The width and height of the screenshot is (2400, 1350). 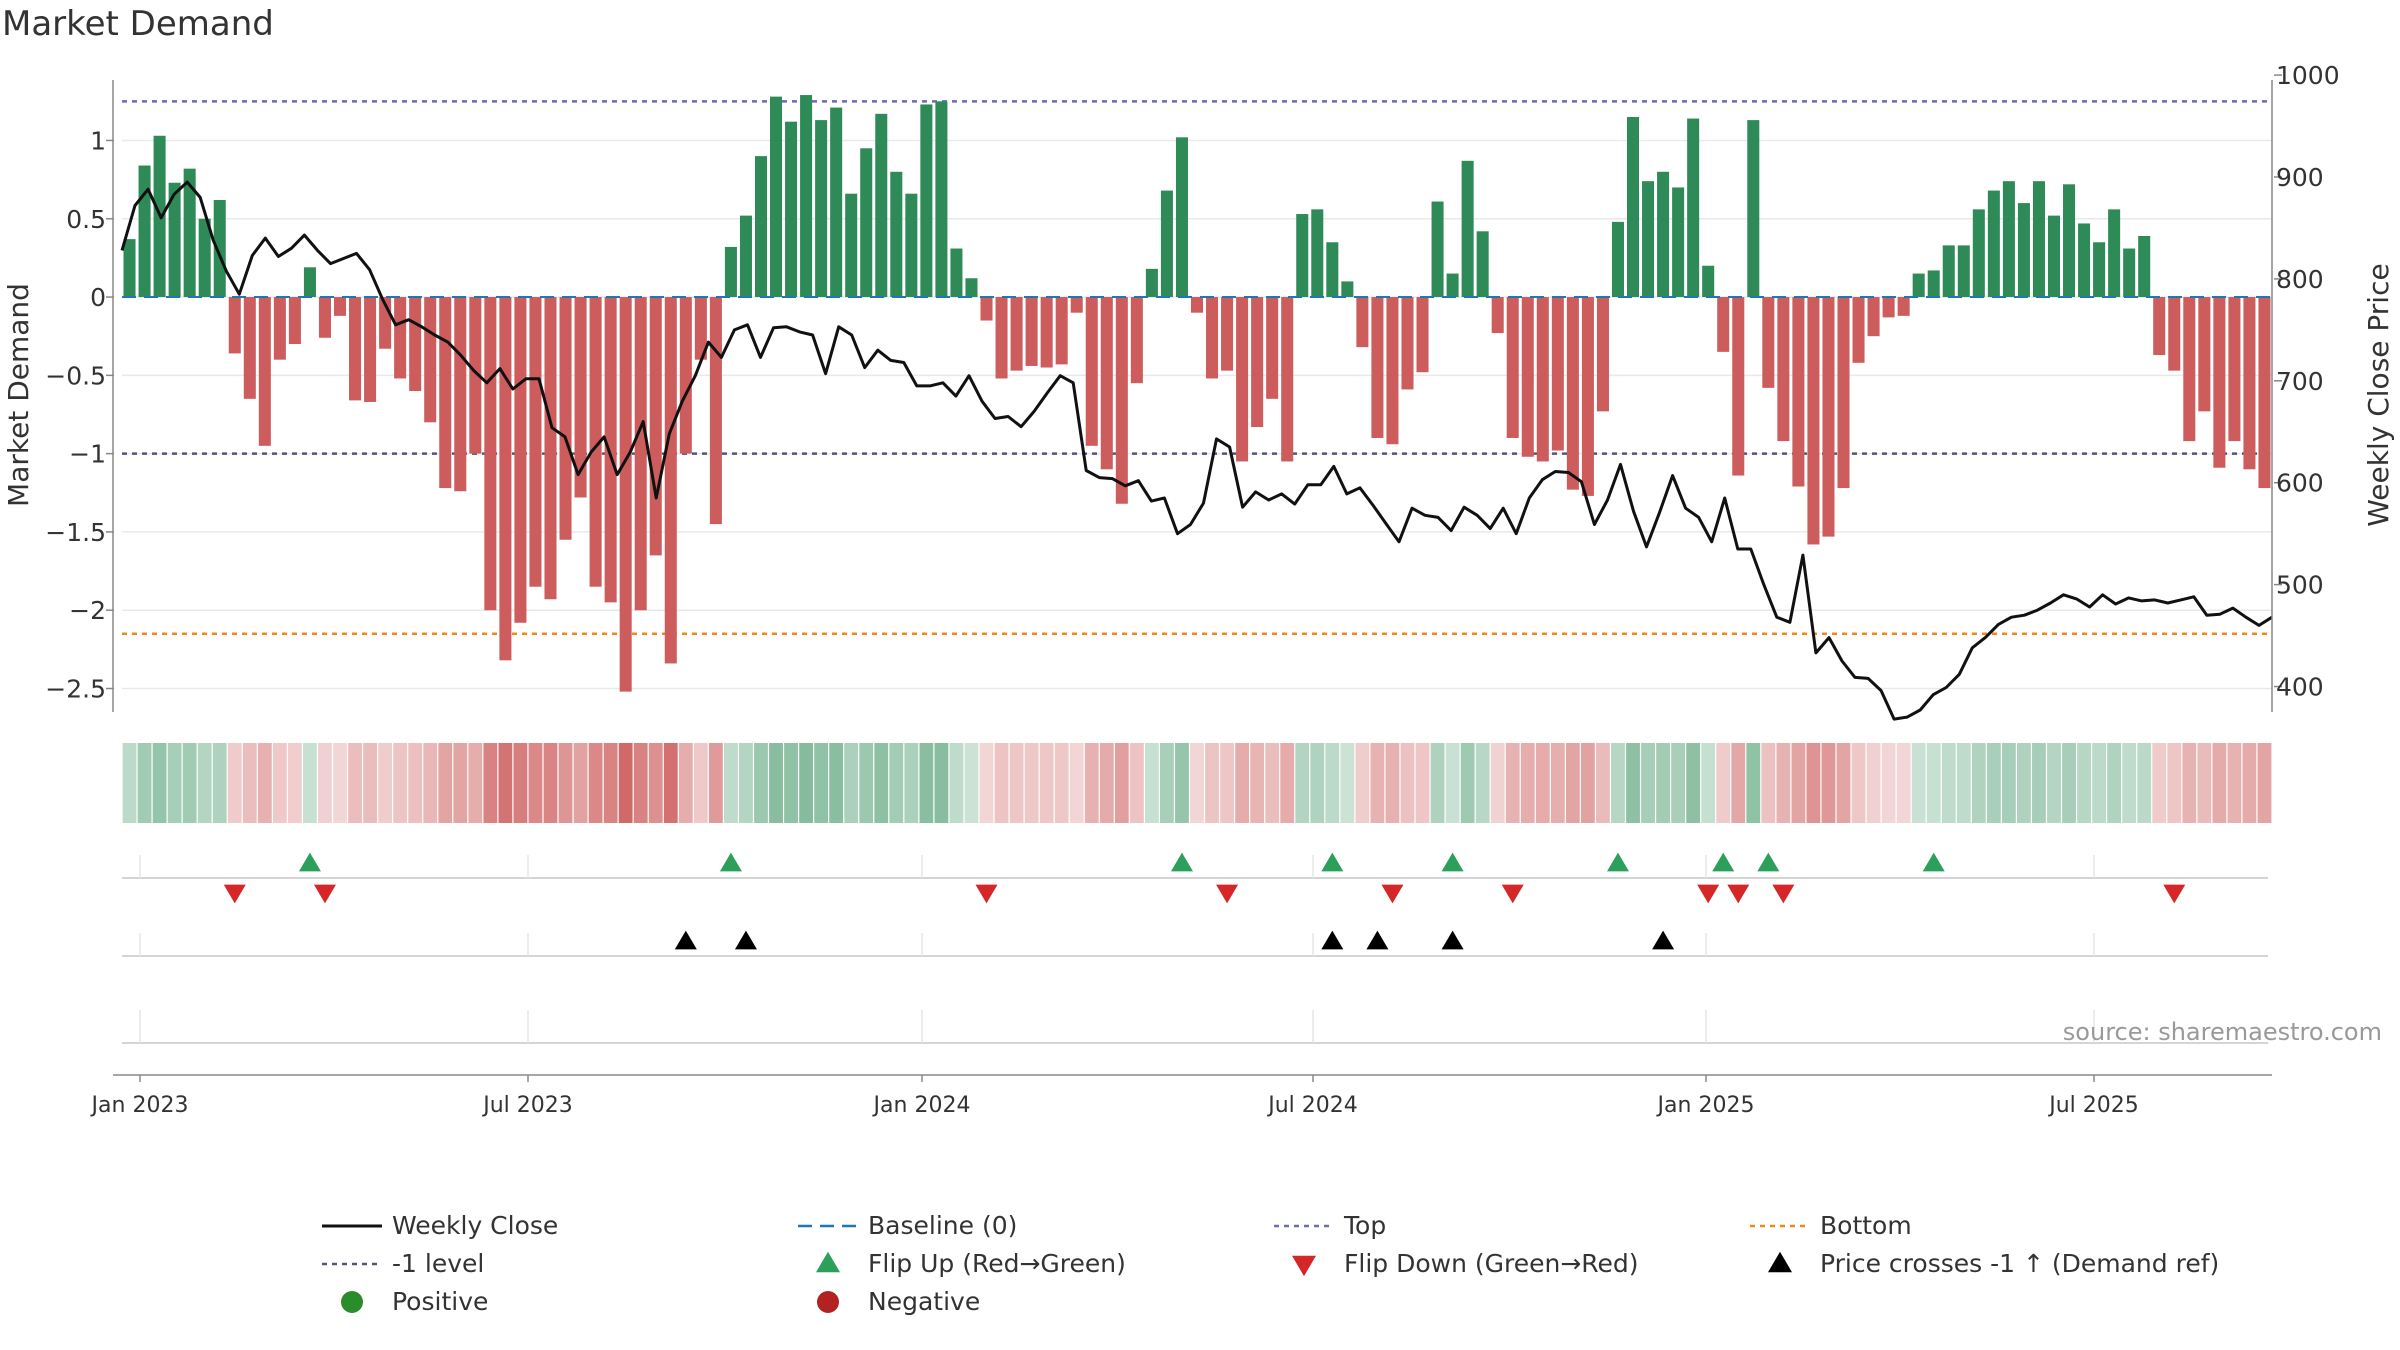 I want to click on y-tick-label: −2.5, so click(x=75, y=689).